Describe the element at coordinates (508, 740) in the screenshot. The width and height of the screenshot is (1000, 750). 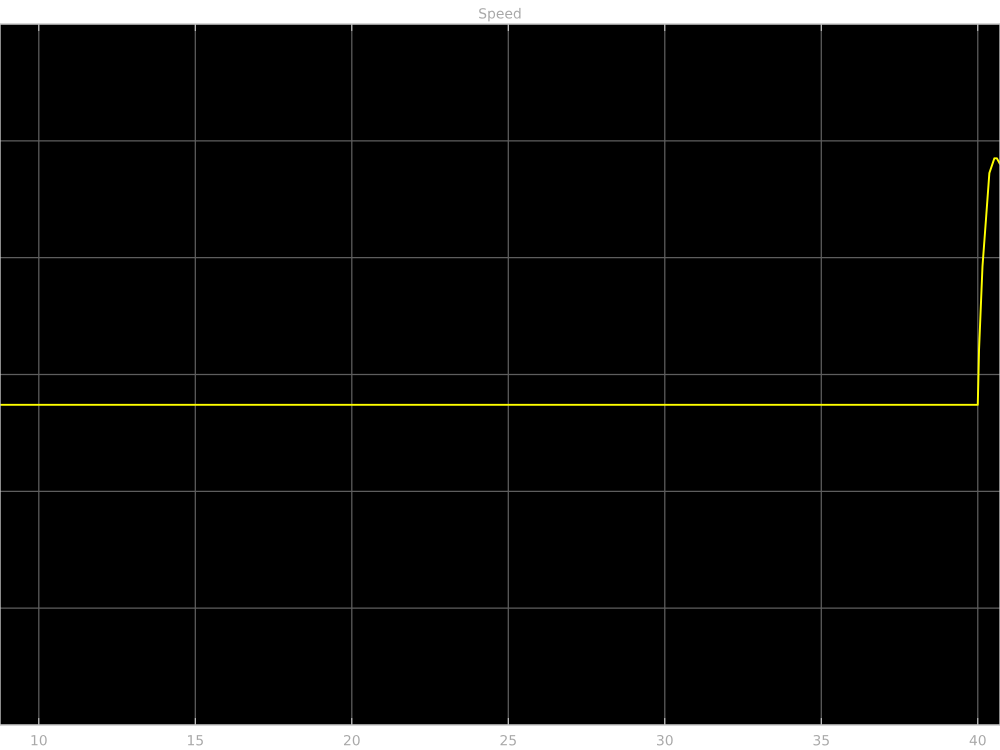
I see `x-tick-label: 25` at that location.